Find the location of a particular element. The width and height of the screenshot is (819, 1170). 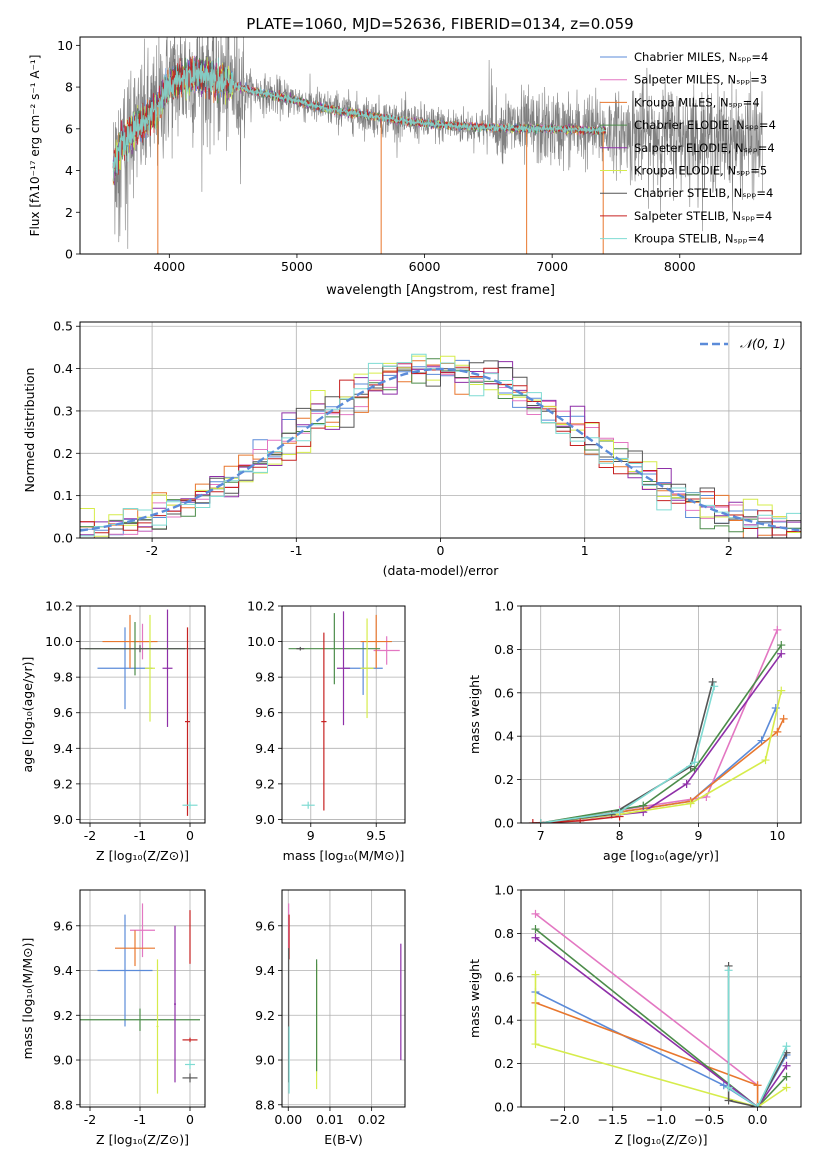

weight-marker-chabrier_stelib is located at coordinates (728, 1100).